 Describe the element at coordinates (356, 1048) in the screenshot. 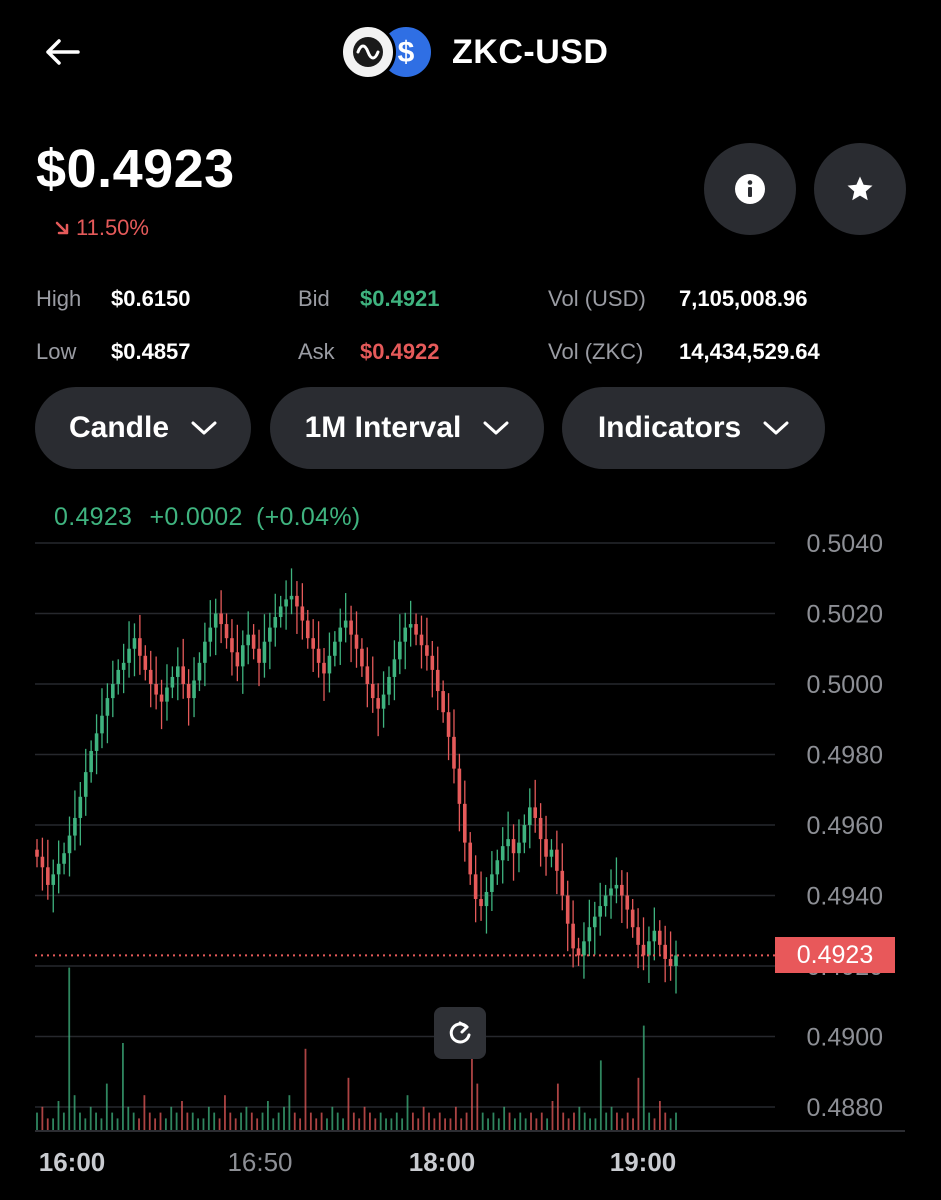

I see `volume-bars` at that location.